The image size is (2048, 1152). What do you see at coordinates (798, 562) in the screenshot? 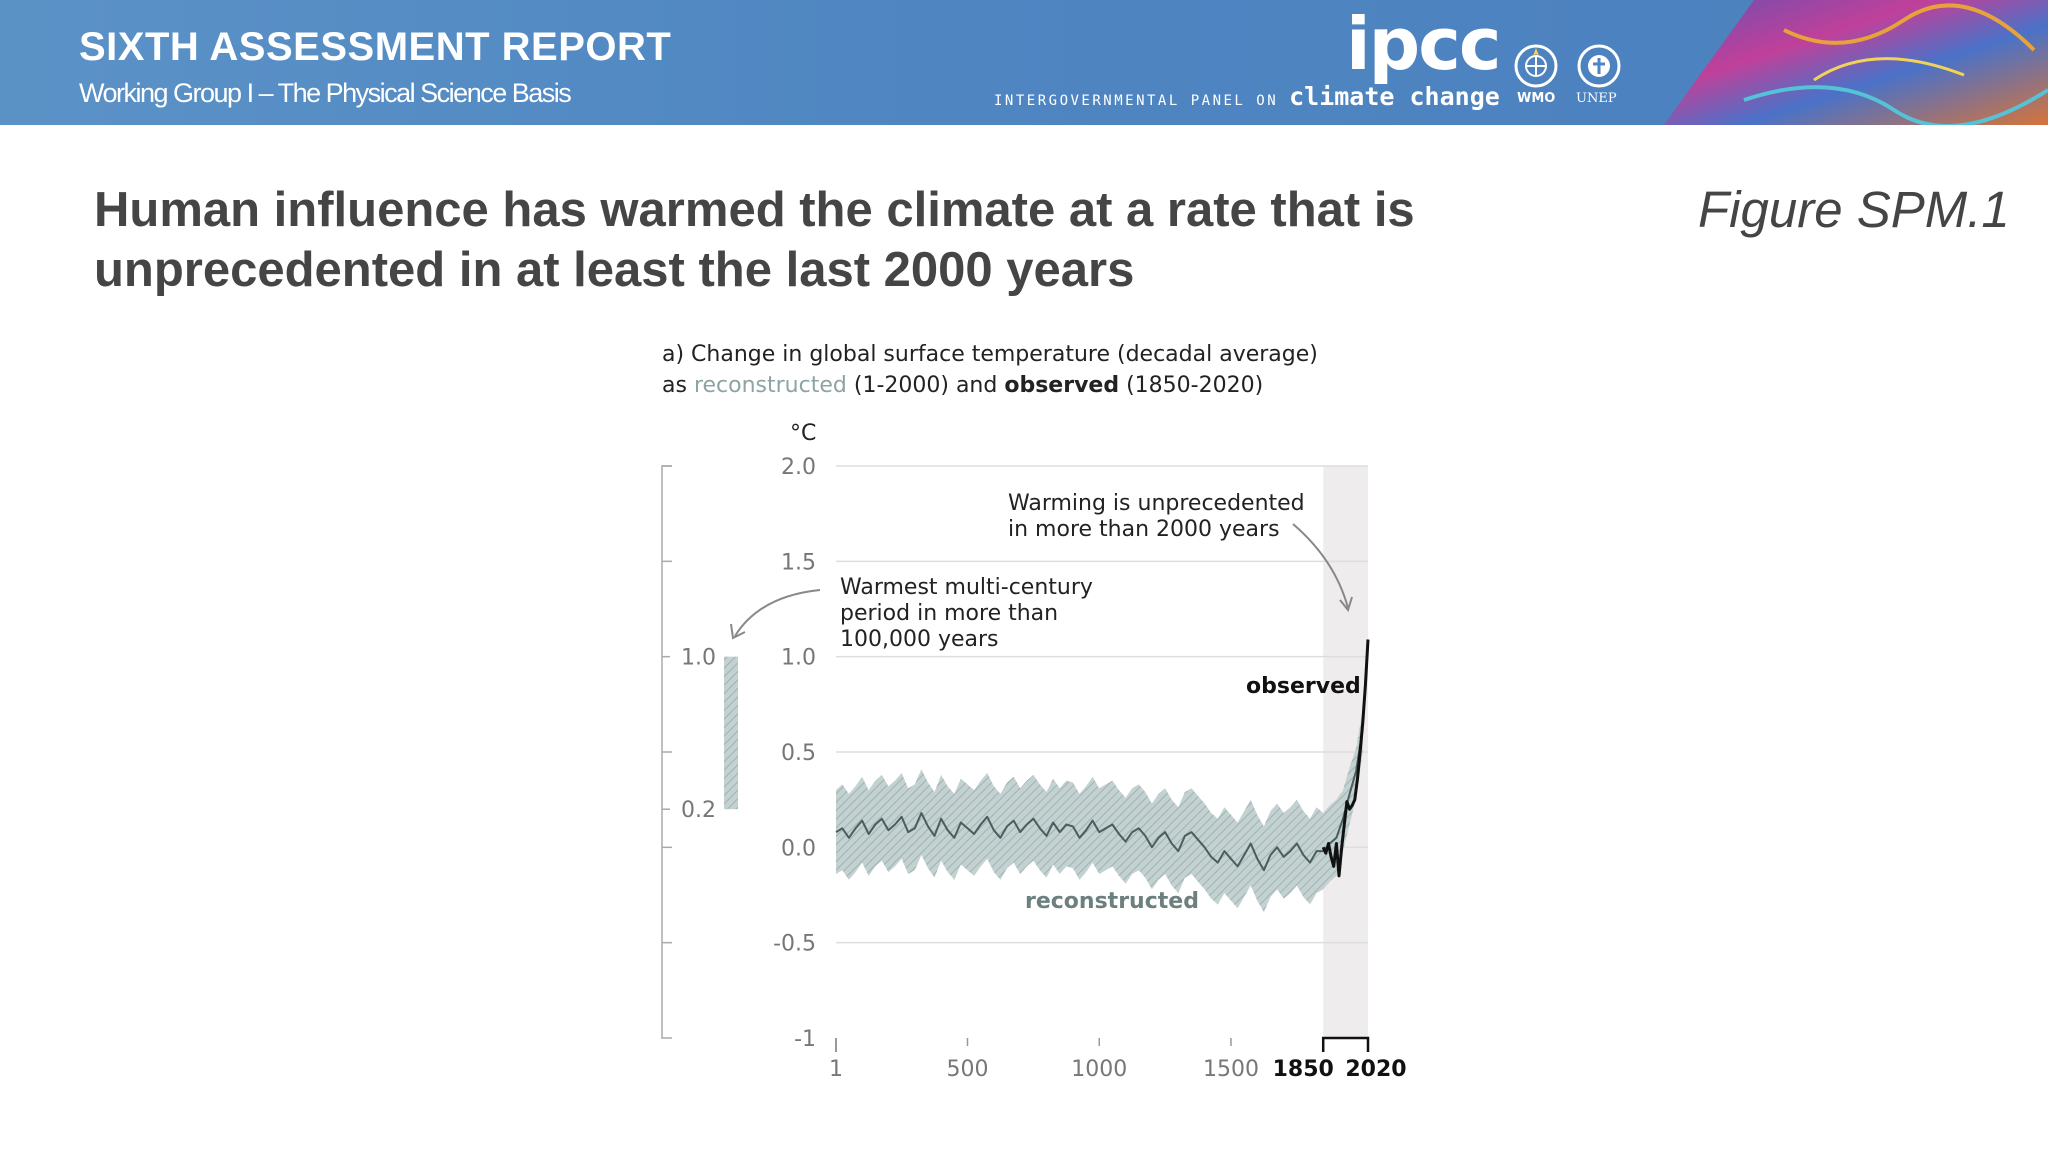
I see `y-tick-label: 1.5` at bounding box center [798, 562].